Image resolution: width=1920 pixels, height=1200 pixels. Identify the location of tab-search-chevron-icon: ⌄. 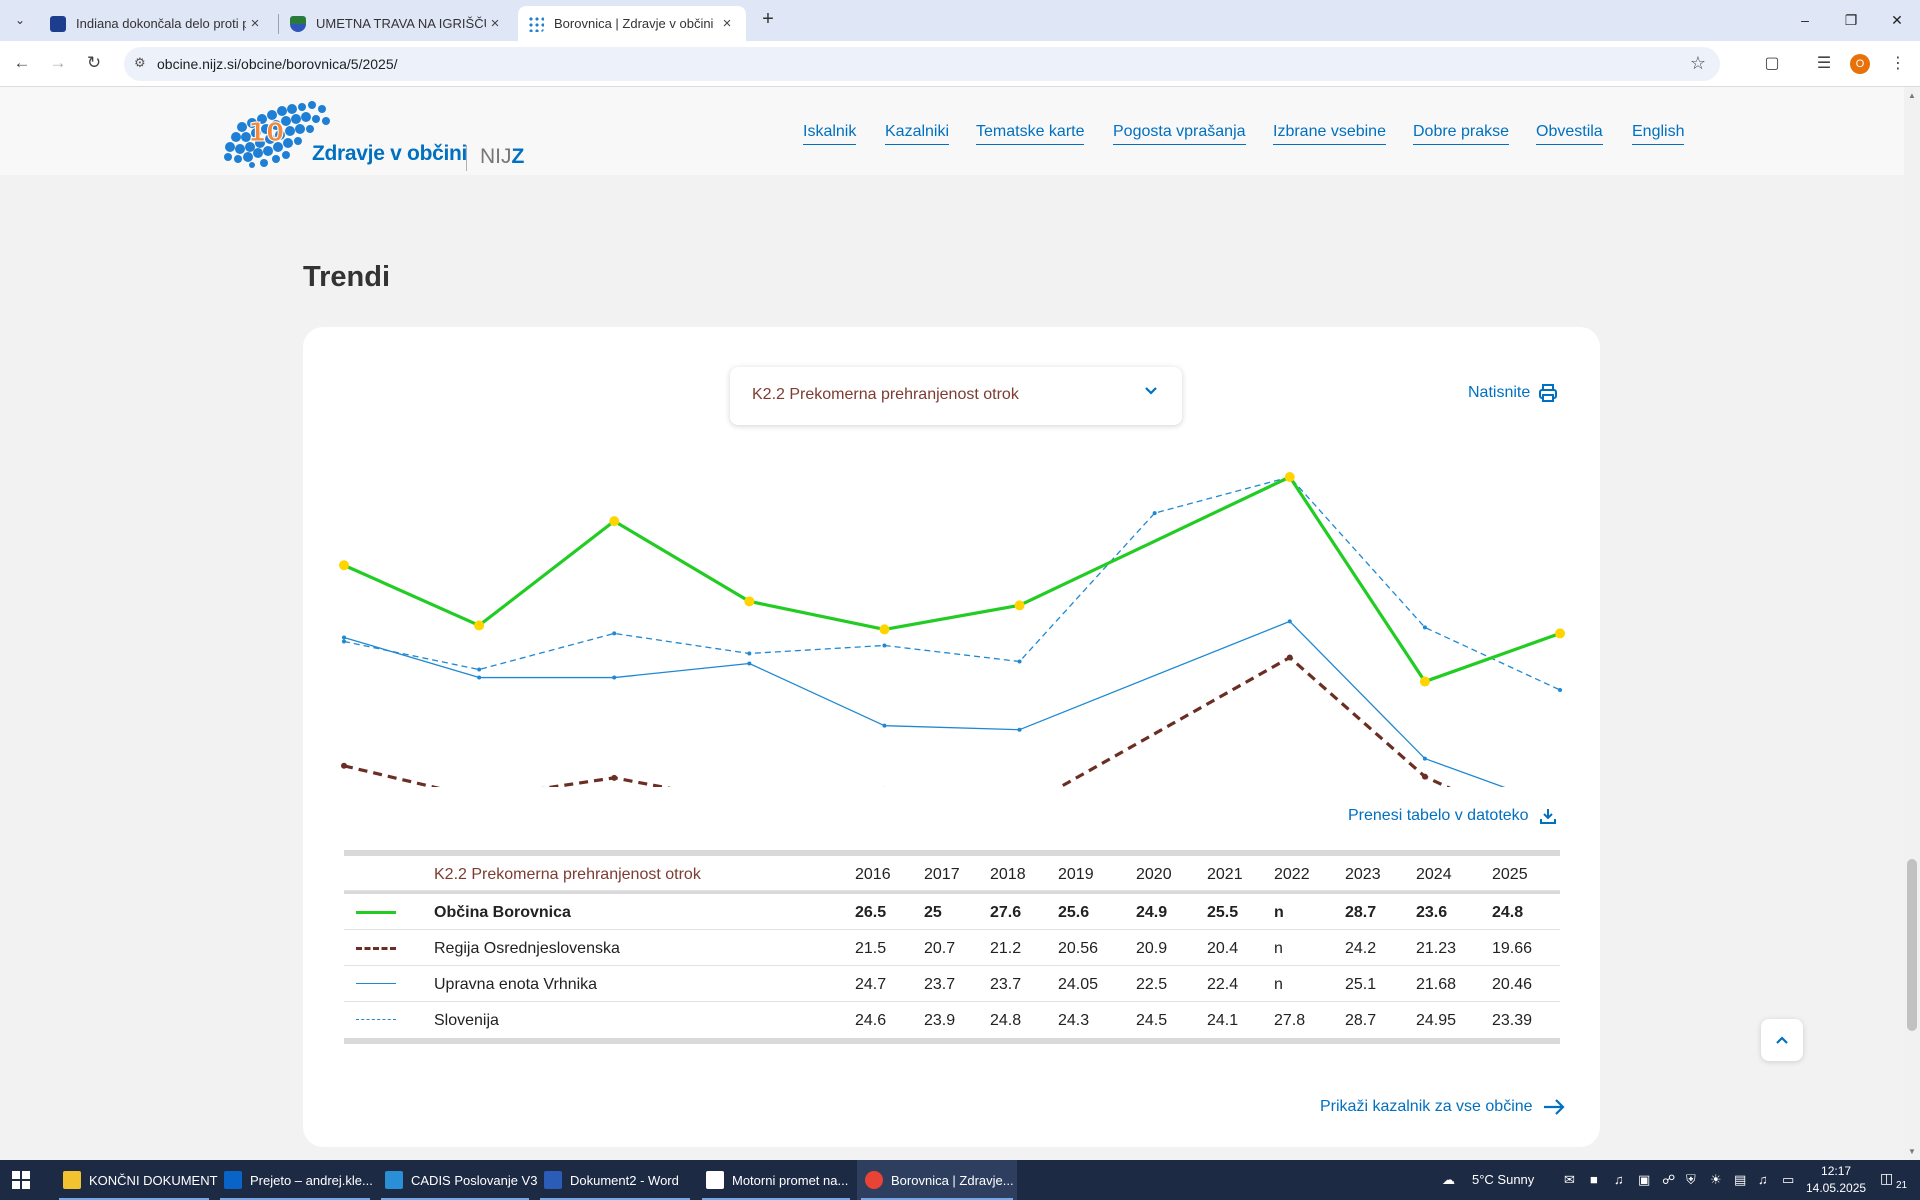
(20, 20).